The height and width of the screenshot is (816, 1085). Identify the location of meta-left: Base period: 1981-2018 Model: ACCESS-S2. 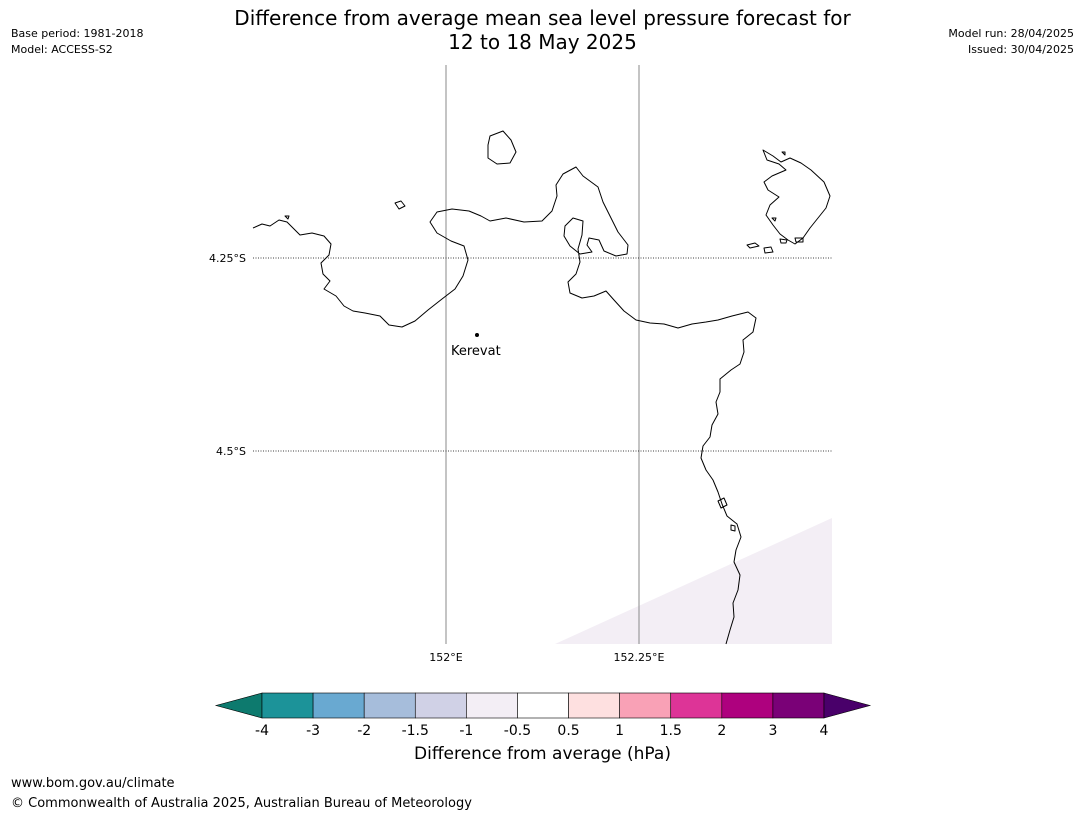
(77, 42).